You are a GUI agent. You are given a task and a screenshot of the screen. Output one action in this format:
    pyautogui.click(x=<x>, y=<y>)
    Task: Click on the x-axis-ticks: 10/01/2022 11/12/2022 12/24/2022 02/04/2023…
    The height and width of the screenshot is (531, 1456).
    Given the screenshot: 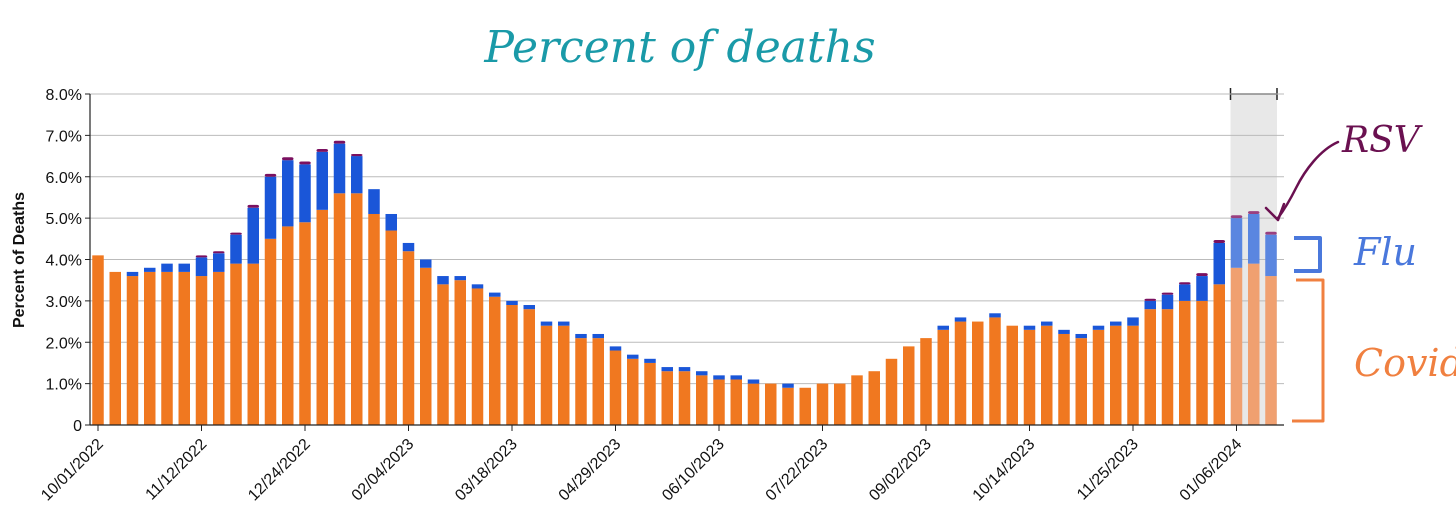 What is the action you would take?
    pyautogui.click(x=641, y=464)
    